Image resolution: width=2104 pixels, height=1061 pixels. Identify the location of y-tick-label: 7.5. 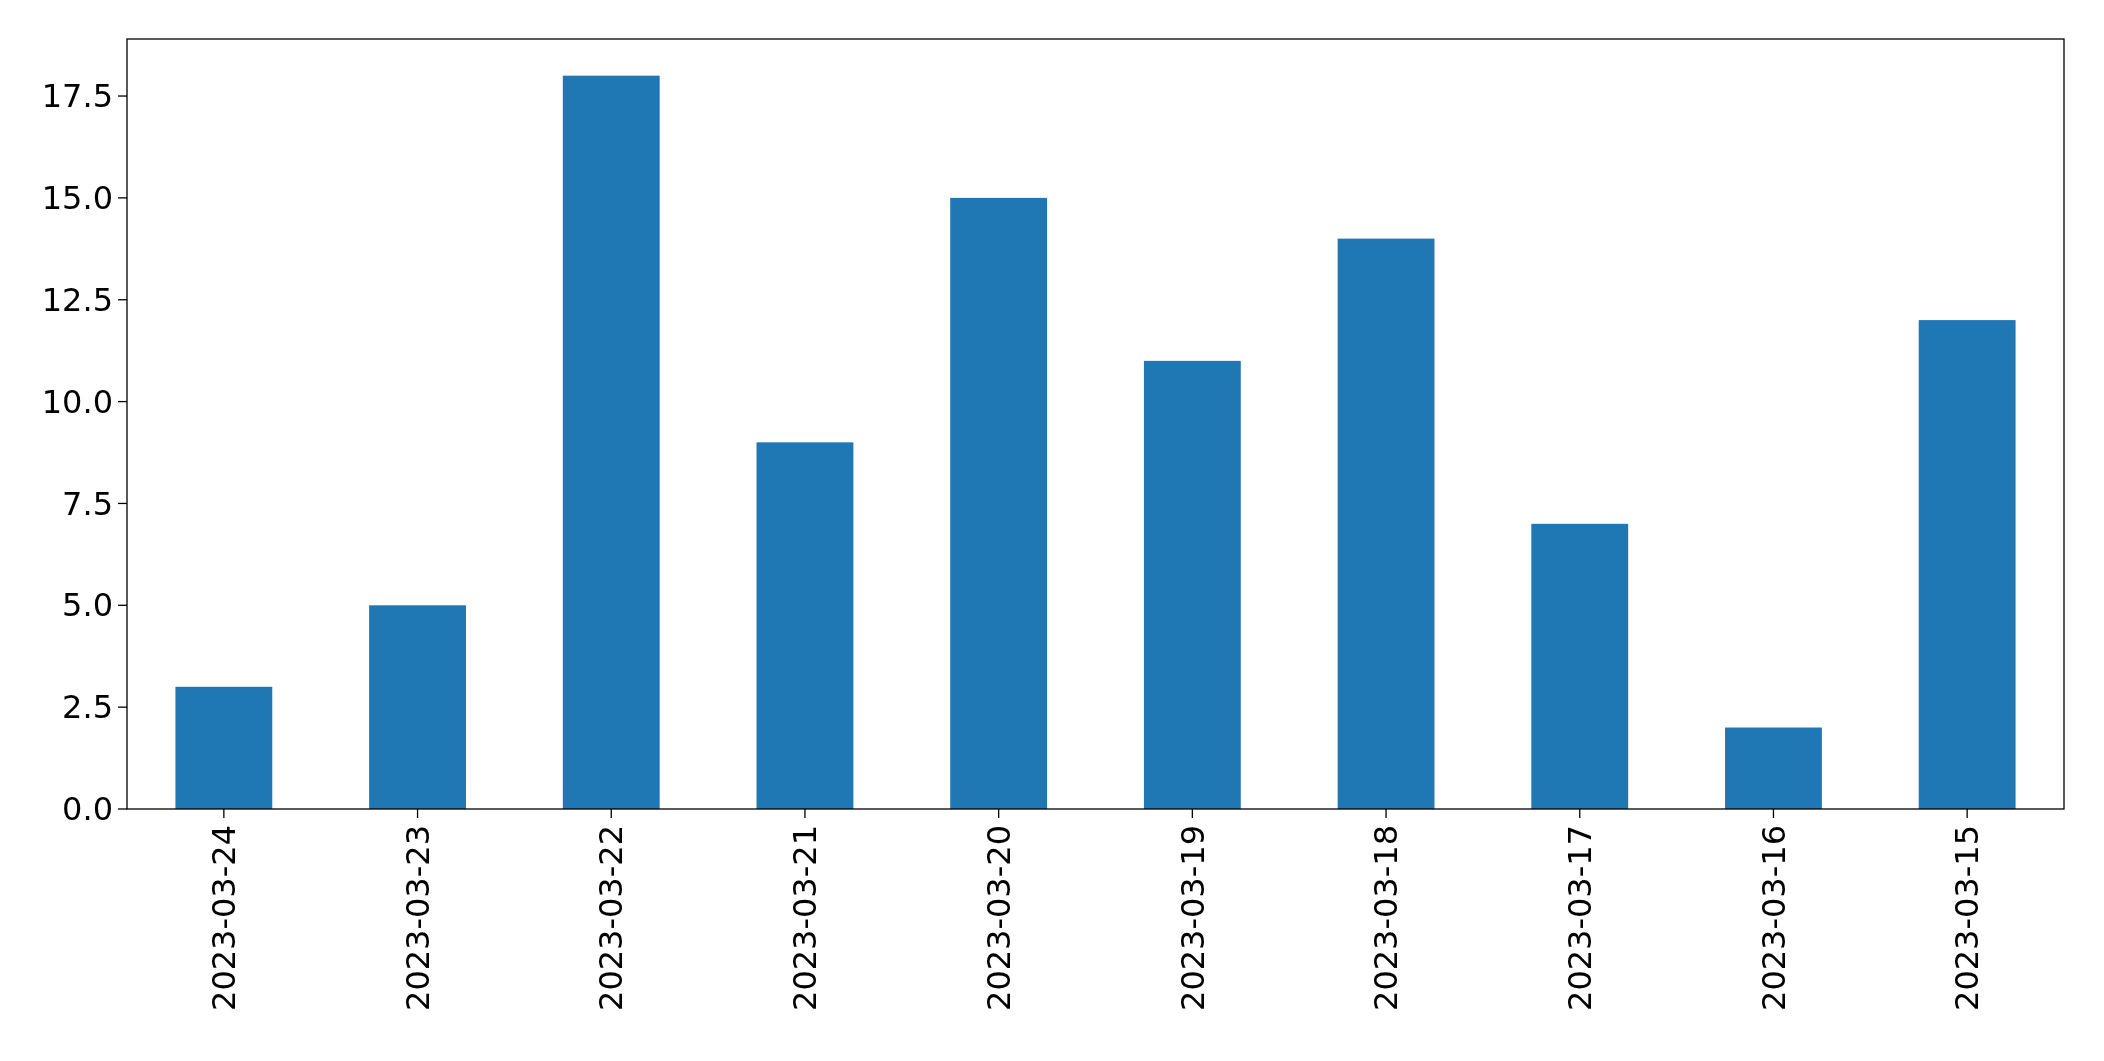
(87, 503).